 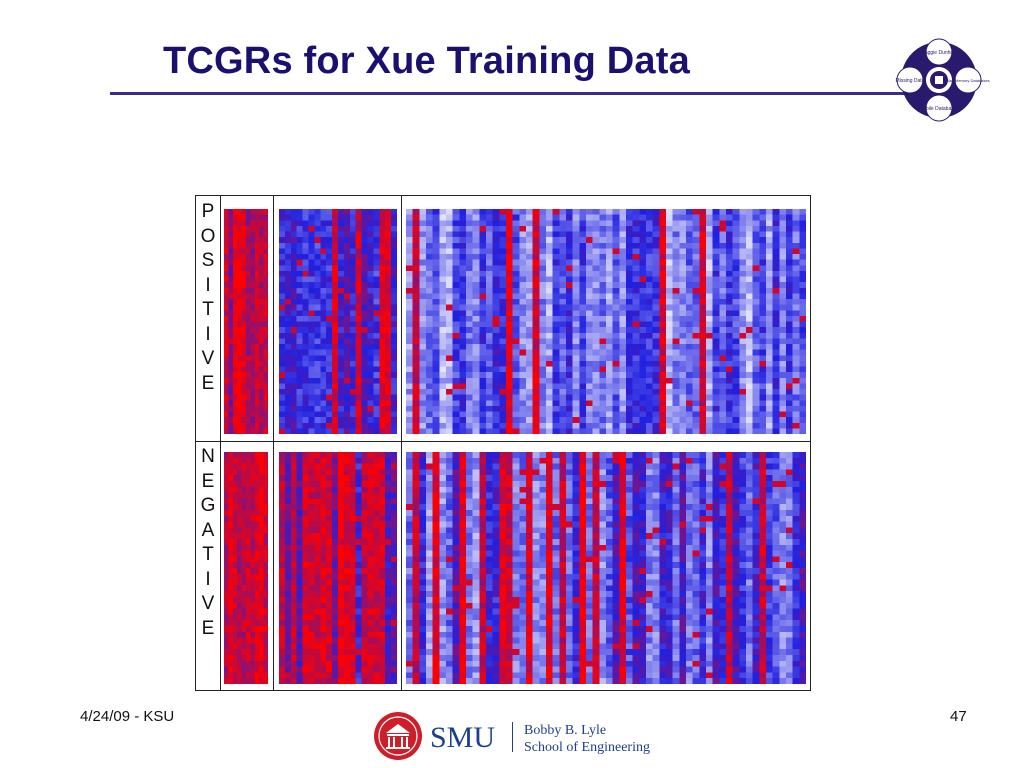 I want to click on positive-heatmap-wide, so click(x=606, y=321).